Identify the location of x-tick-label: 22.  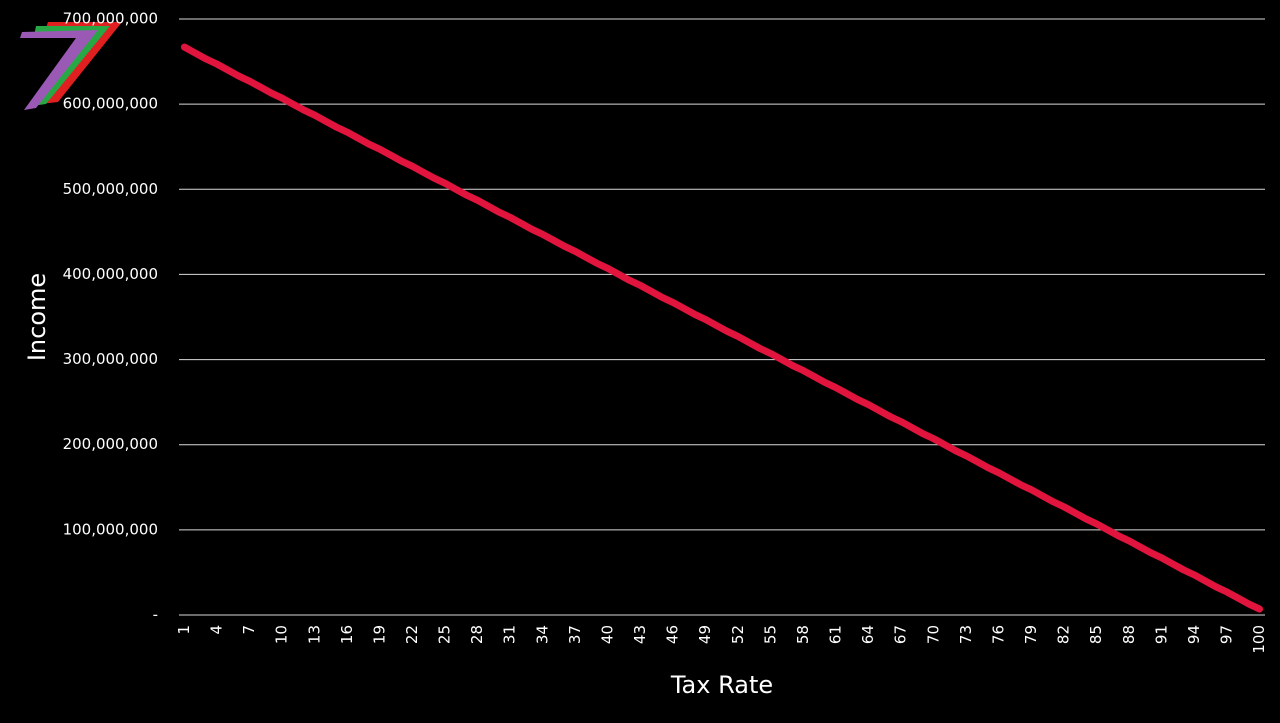
(412, 634).